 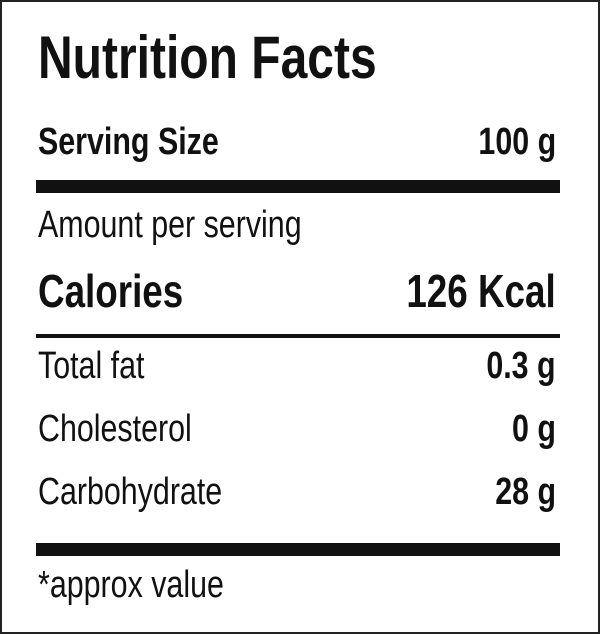 What do you see at coordinates (517, 142) in the screenshot?
I see `serving-value: 100 g` at bounding box center [517, 142].